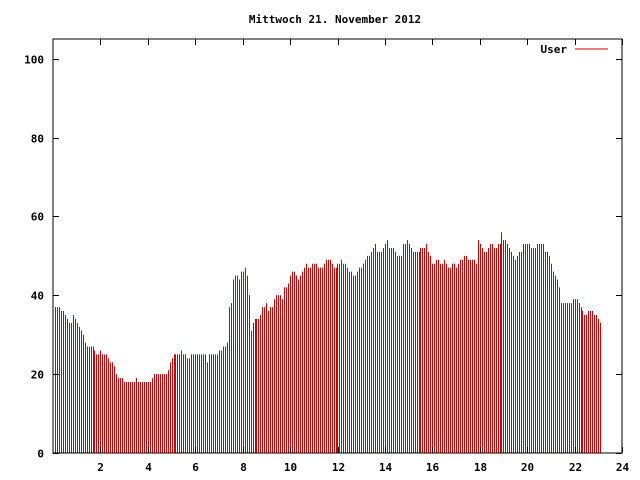  I want to click on x-tick-label: 22, so click(575, 467).